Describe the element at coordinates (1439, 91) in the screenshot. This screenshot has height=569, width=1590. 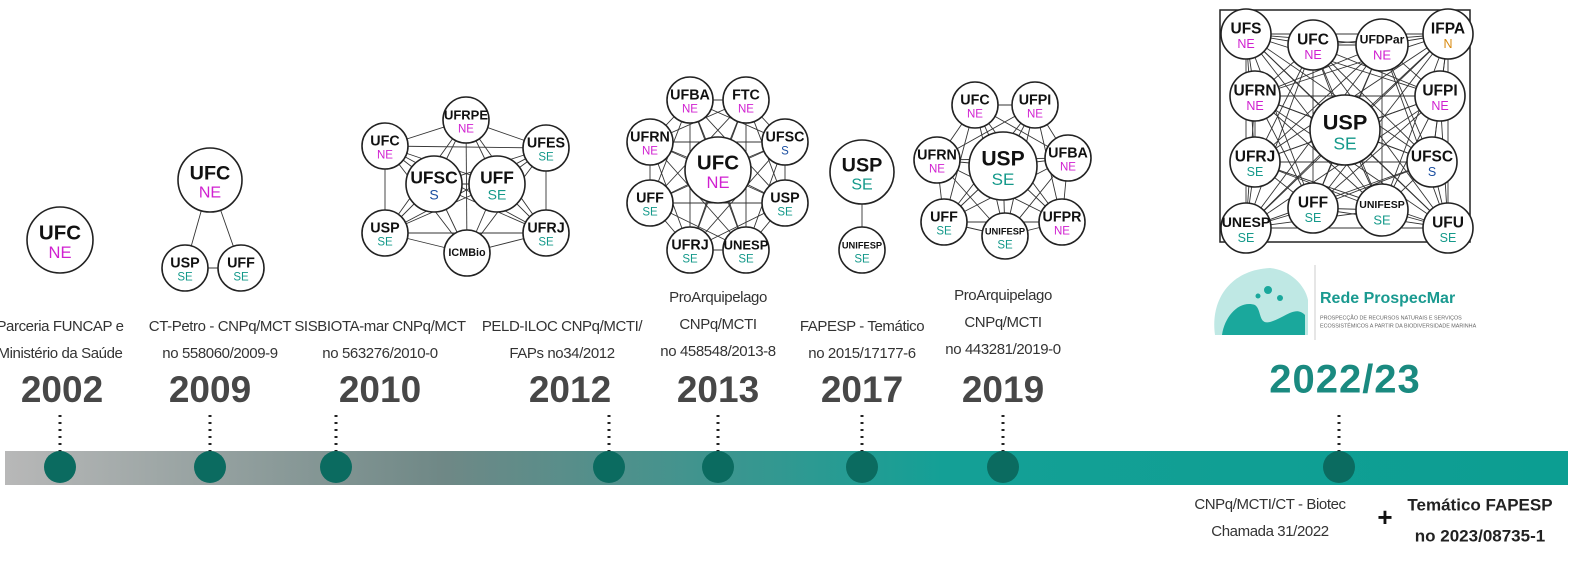
I see `node-name: UFPI` at that location.